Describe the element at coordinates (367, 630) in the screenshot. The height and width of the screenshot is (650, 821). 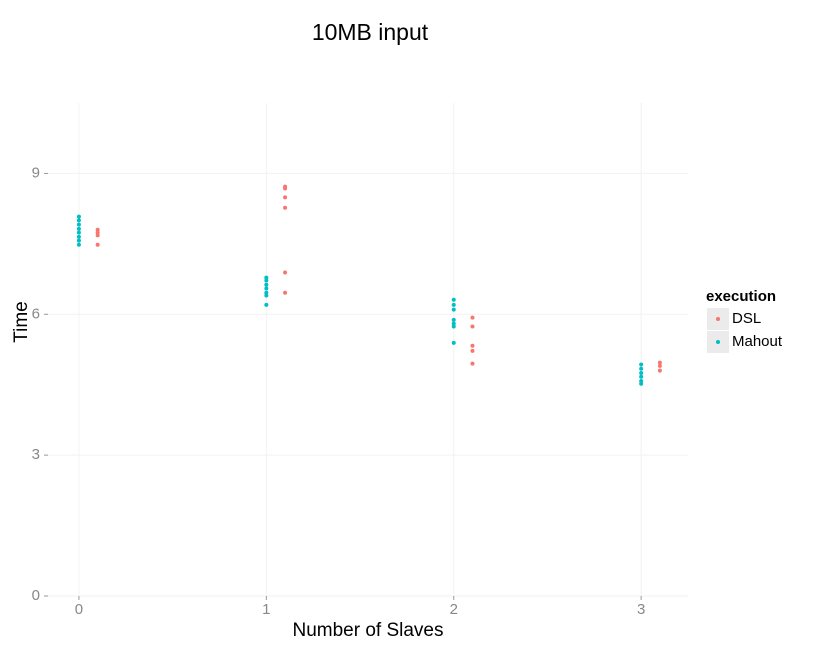
I see `x-axis-label: Number of Slaves` at that location.